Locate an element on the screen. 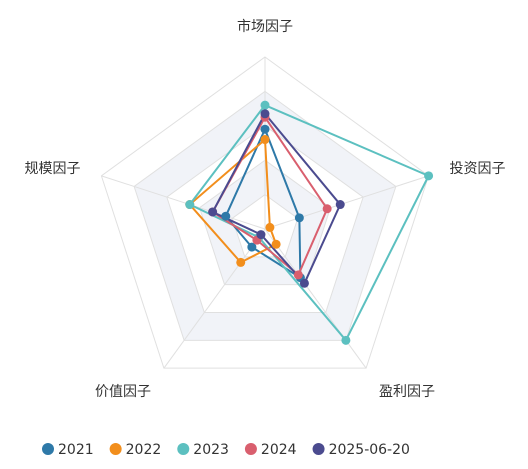 The image size is (528, 469). indicator-label: 规模因子 is located at coordinates (52, 169).